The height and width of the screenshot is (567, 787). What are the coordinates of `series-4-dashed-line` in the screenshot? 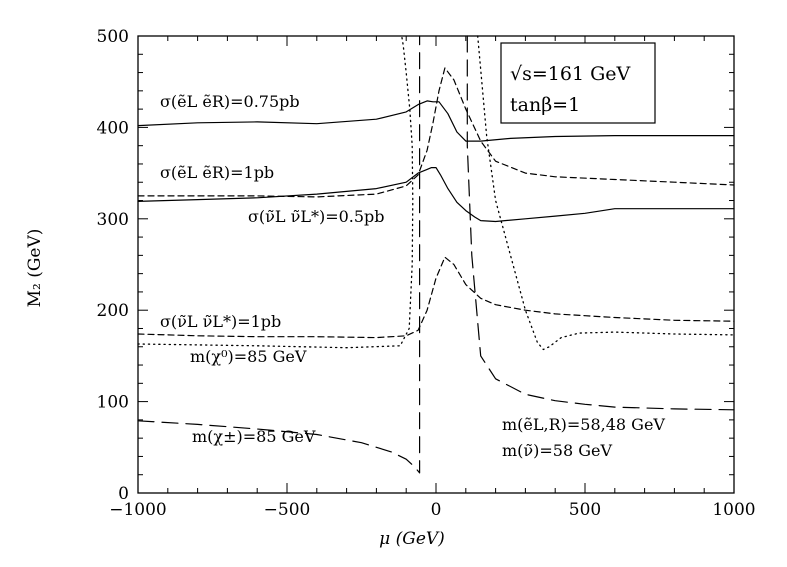 It's located at (436, 297).